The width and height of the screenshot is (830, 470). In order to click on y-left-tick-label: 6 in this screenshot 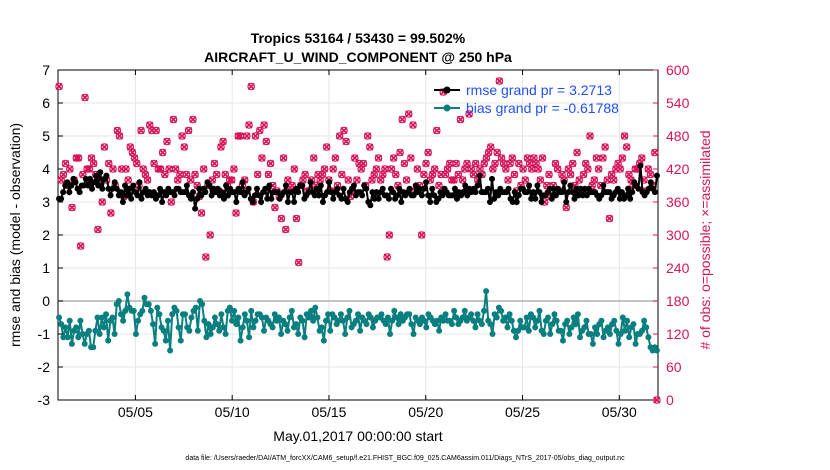, I will do `click(46, 103)`.